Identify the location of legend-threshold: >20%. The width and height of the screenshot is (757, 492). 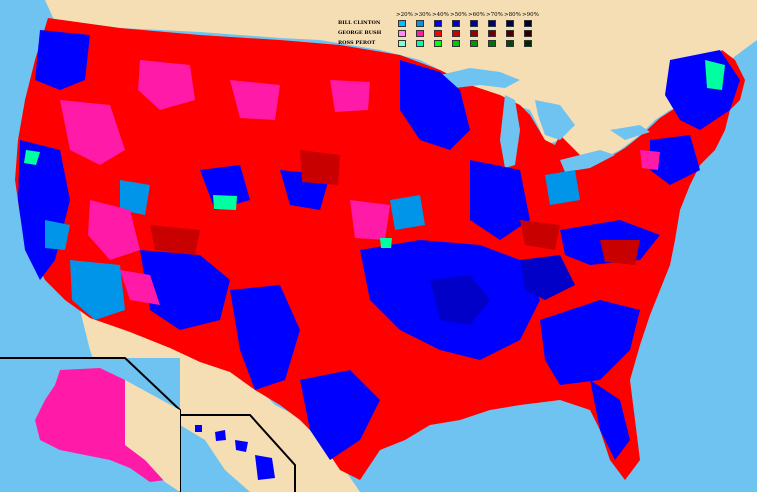
(404, 15).